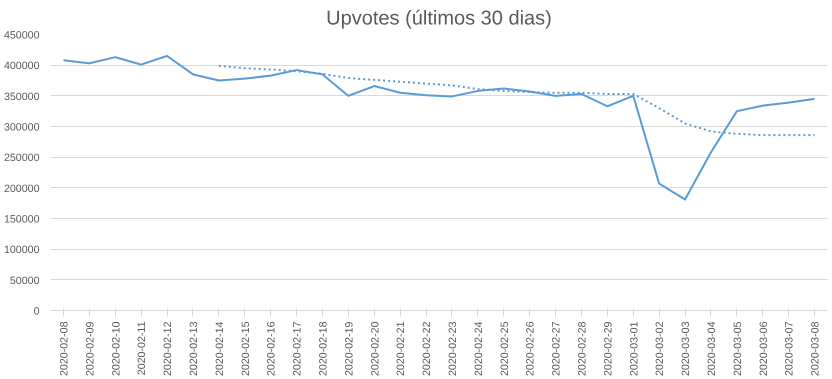 The image size is (832, 379). What do you see at coordinates (22, 158) in the screenshot?
I see `y-tick-label: 250000` at bounding box center [22, 158].